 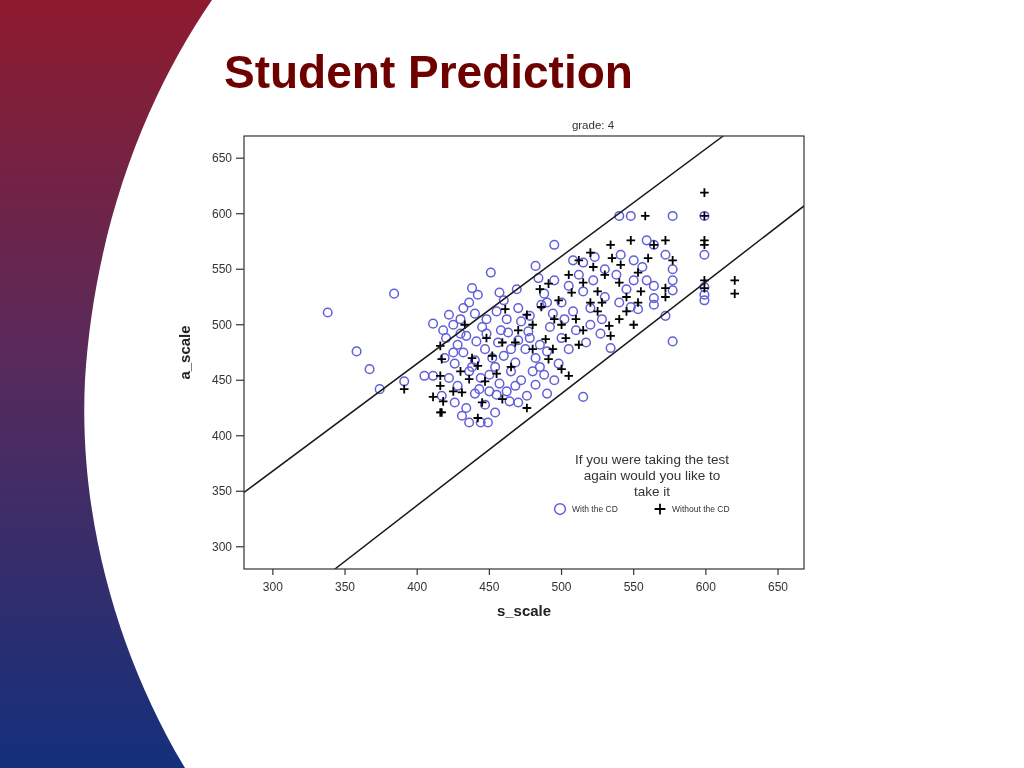 What do you see at coordinates (345, 587) in the screenshot?
I see `x-tick-label: 350` at bounding box center [345, 587].